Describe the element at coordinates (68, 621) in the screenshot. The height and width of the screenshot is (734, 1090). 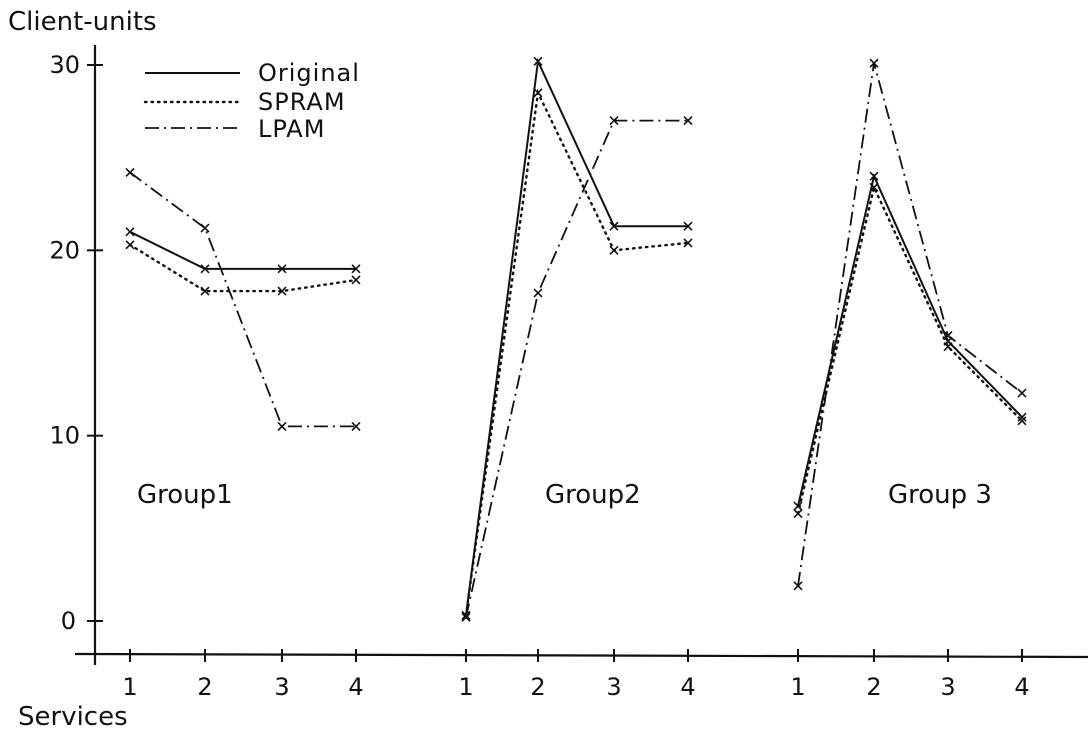
I see `y-tick-label-0: 0` at that location.